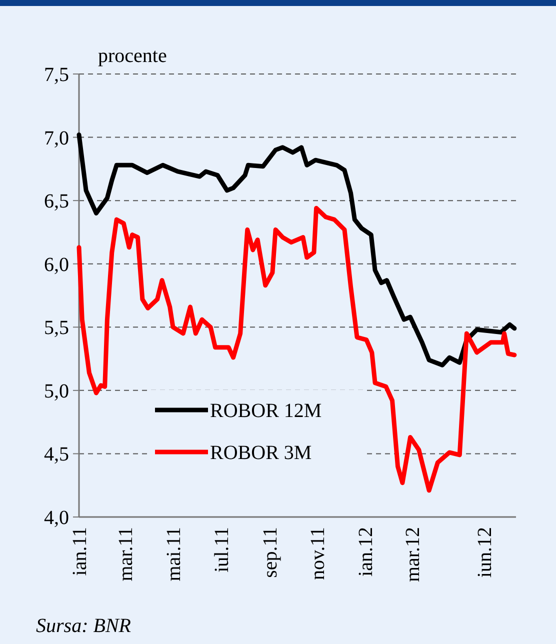 The height and width of the screenshot is (644, 556). I want to click on y-axis-title: procente, so click(132, 56).